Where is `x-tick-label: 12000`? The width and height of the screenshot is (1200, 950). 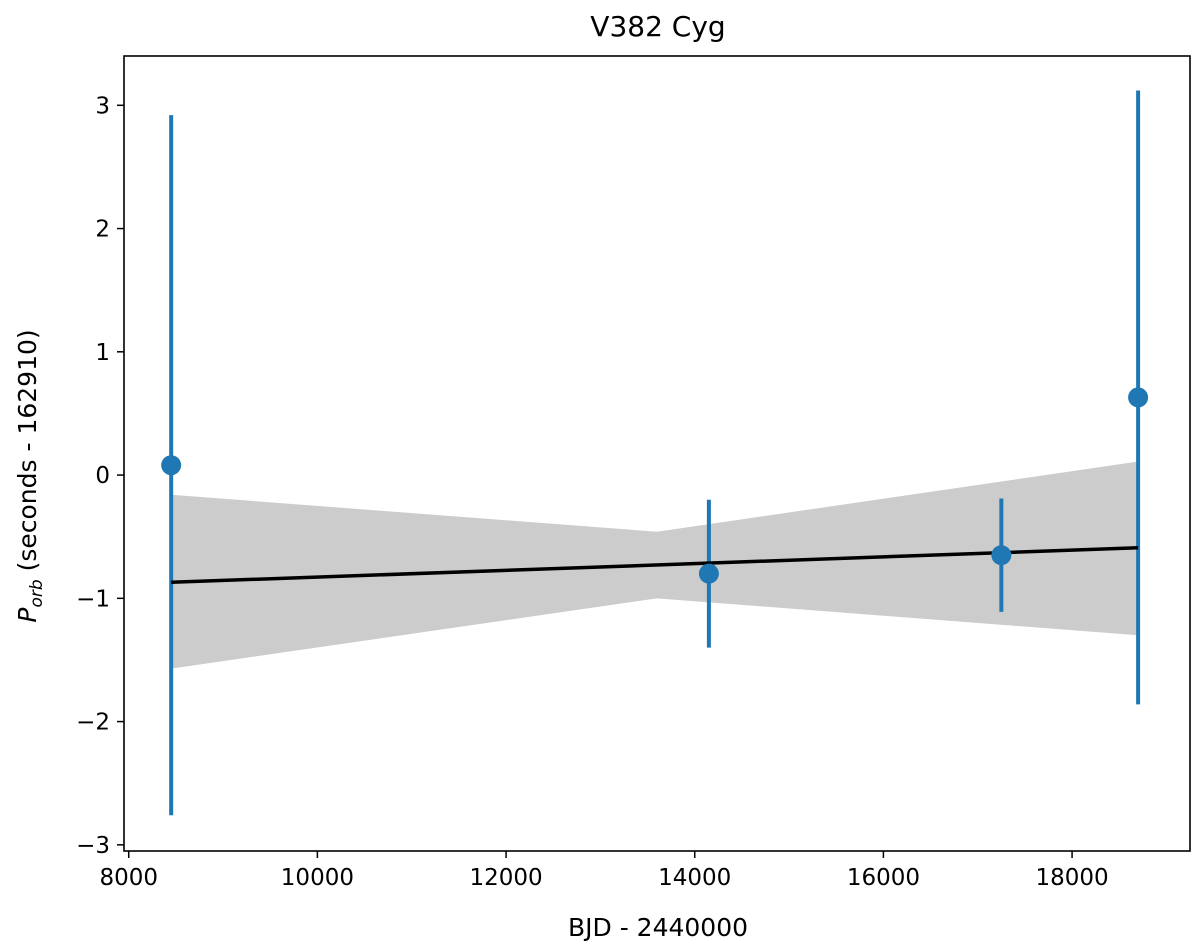
x-tick-label: 12000 is located at coordinates (505, 878).